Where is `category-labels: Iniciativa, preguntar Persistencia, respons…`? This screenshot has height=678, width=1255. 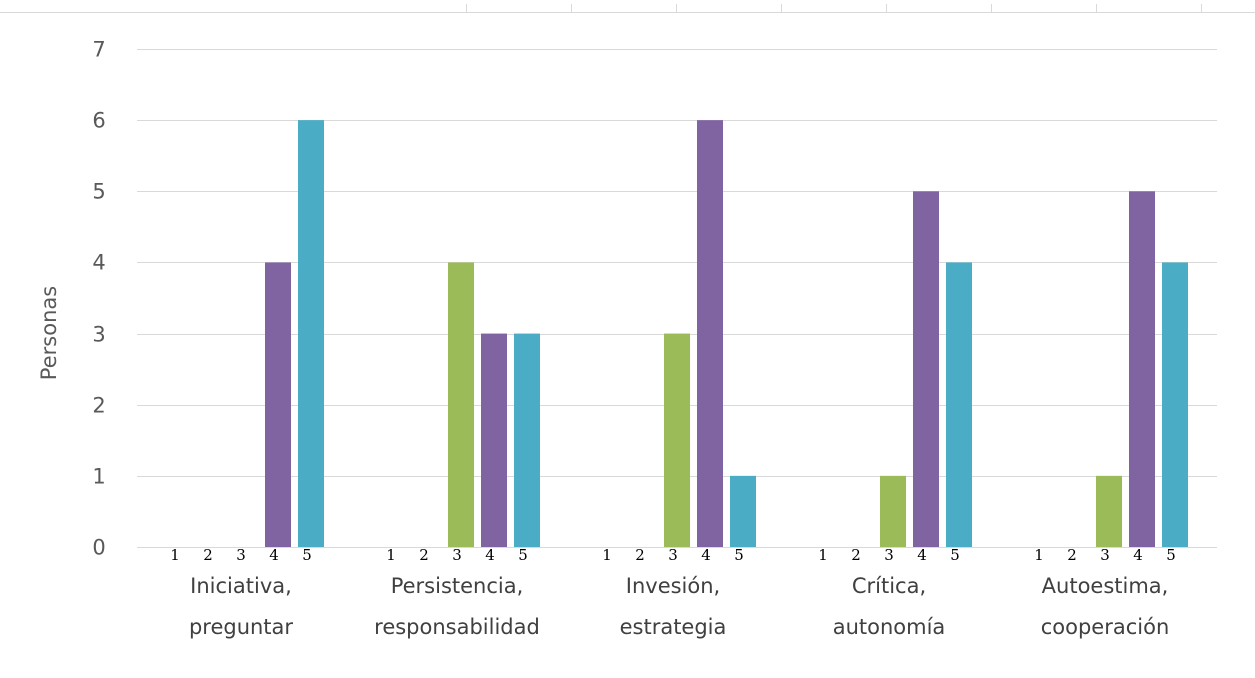 category-labels: Iniciativa, preguntar Persistencia, respons… is located at coordinates (679, 606).